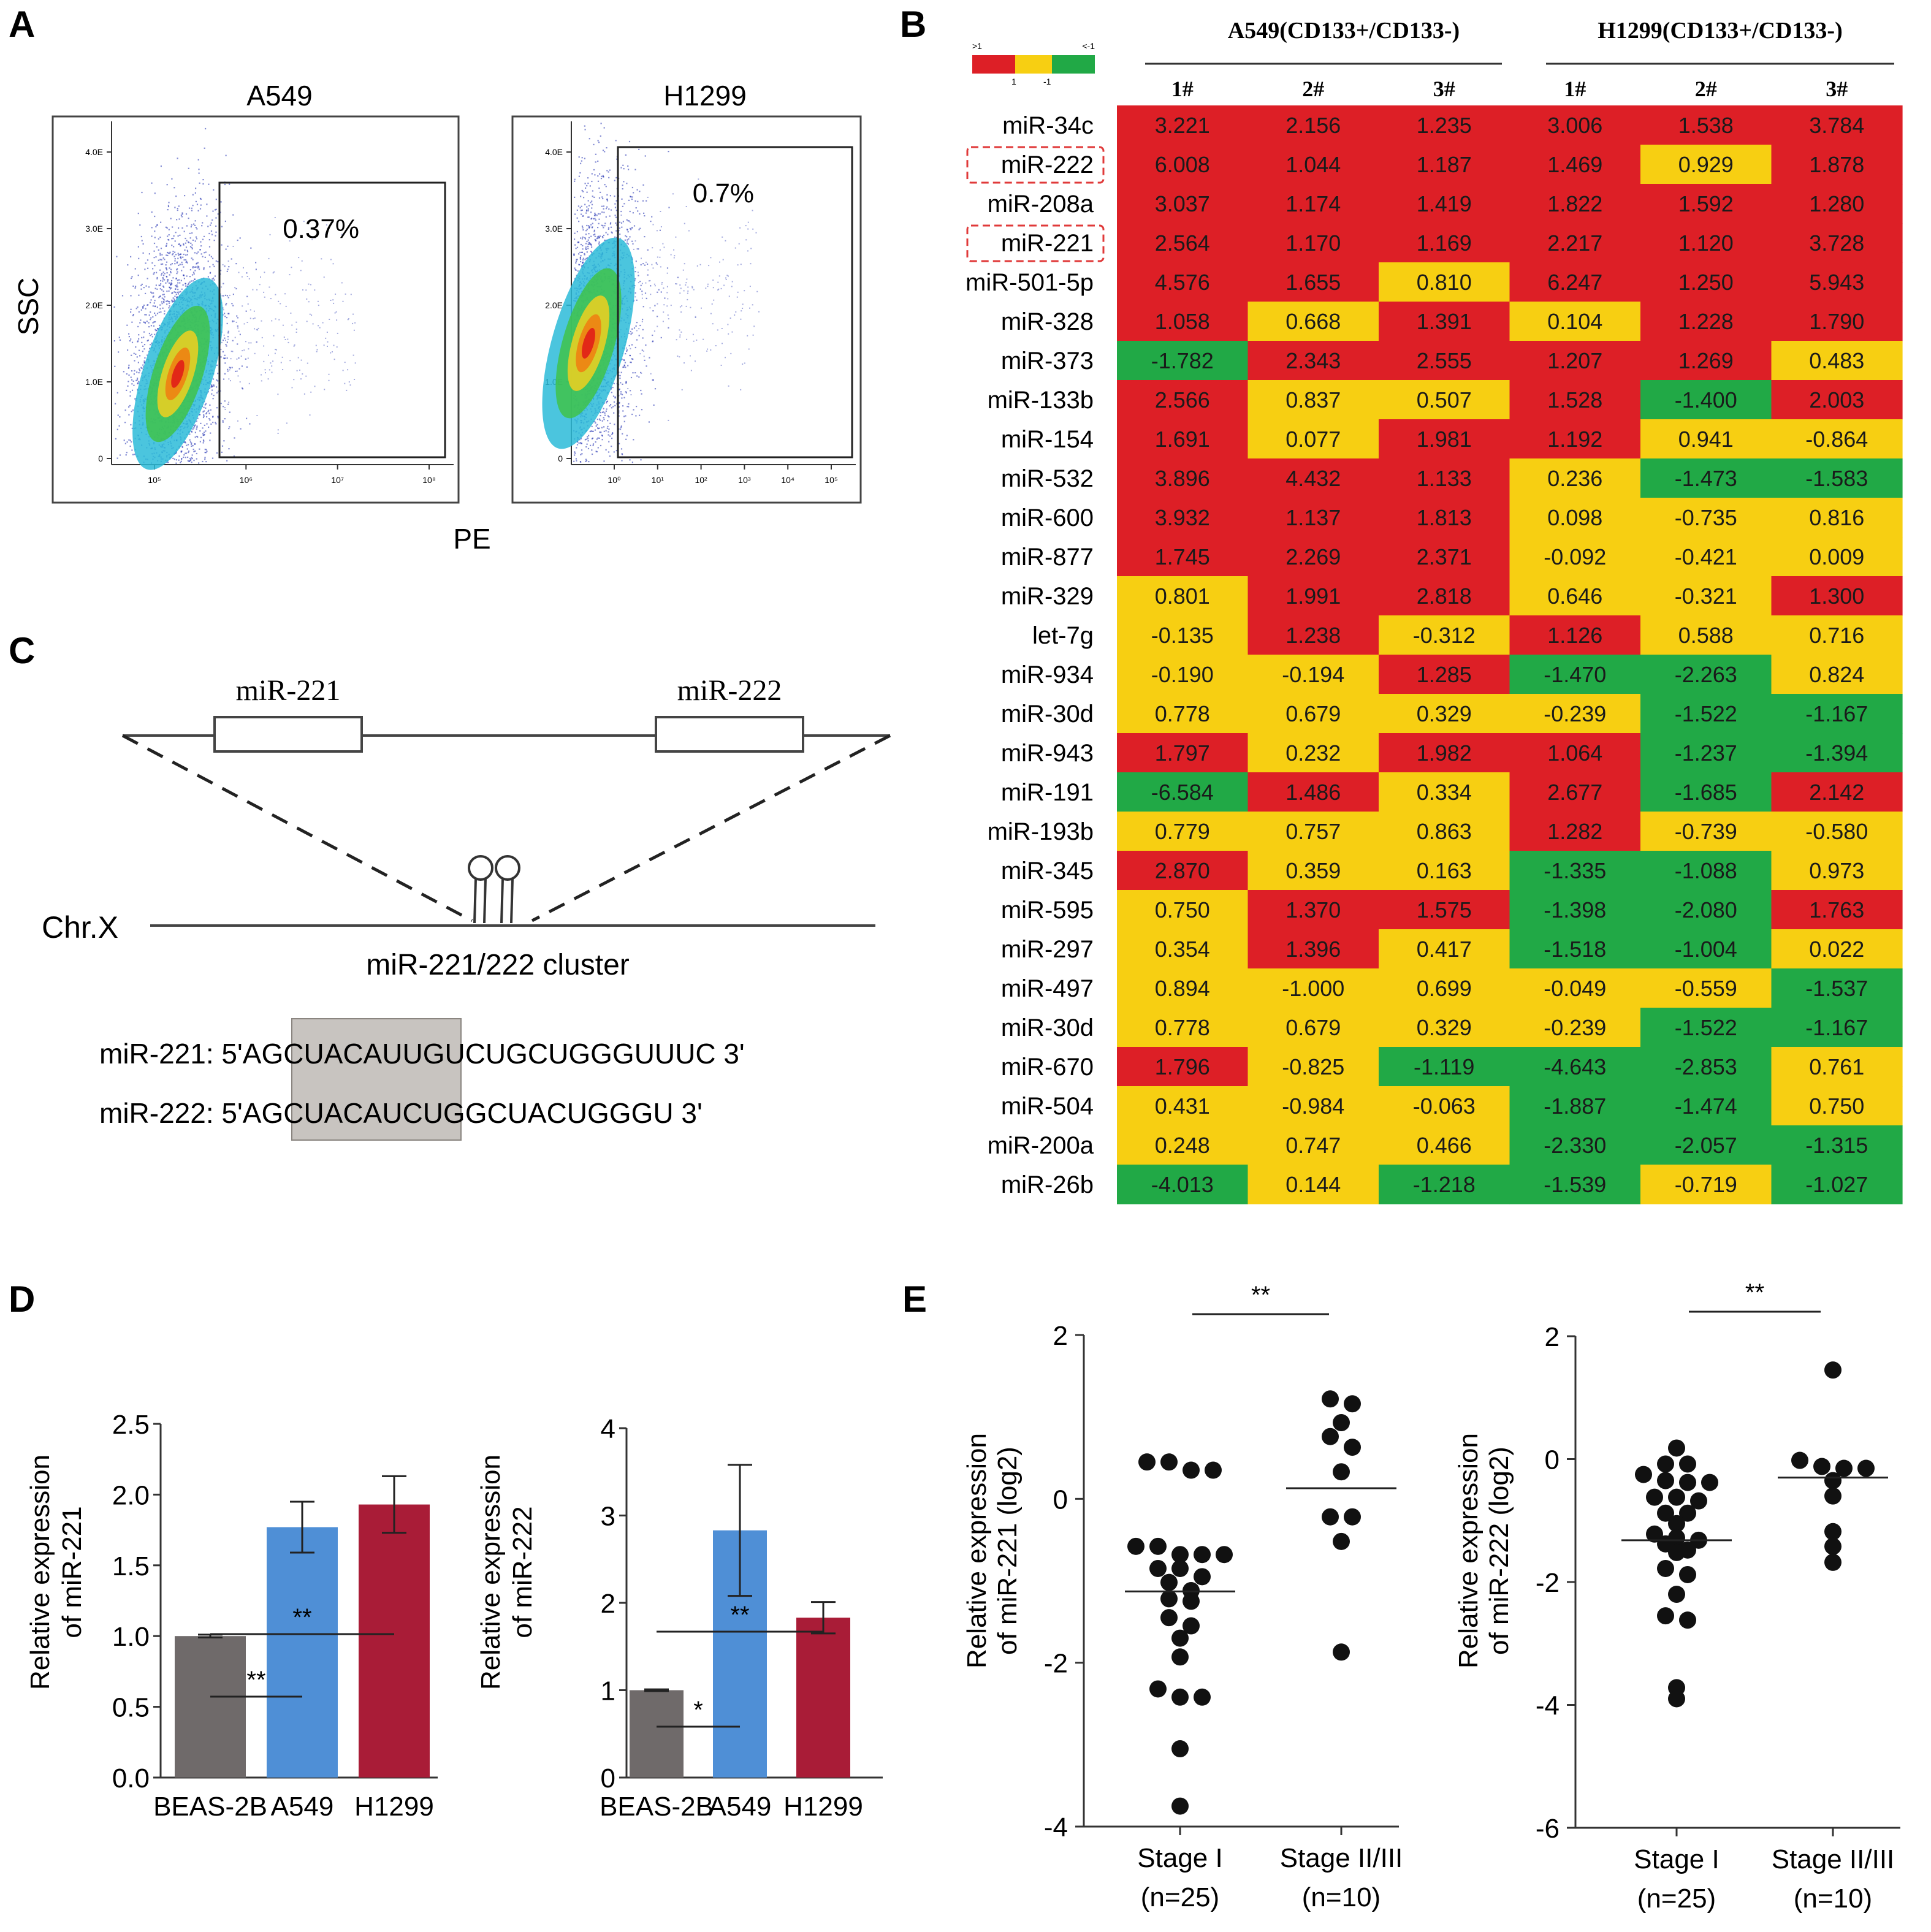  Describe the element at coordinates (1837, 322) in the screenshot. I see `heatmap-cell-value: 1.790` at that location.